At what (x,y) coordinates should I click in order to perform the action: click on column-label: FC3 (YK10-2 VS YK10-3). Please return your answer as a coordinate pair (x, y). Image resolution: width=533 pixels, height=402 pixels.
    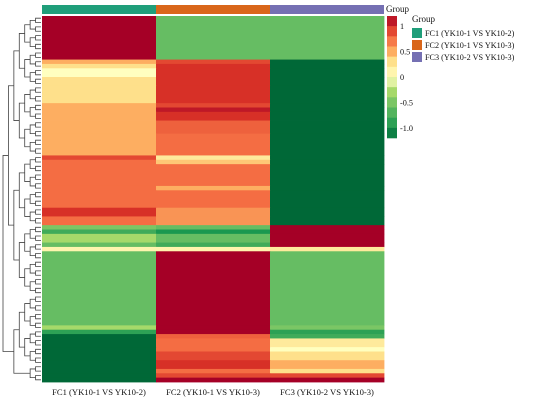
    Looking at the image, I should click on (327, 392).